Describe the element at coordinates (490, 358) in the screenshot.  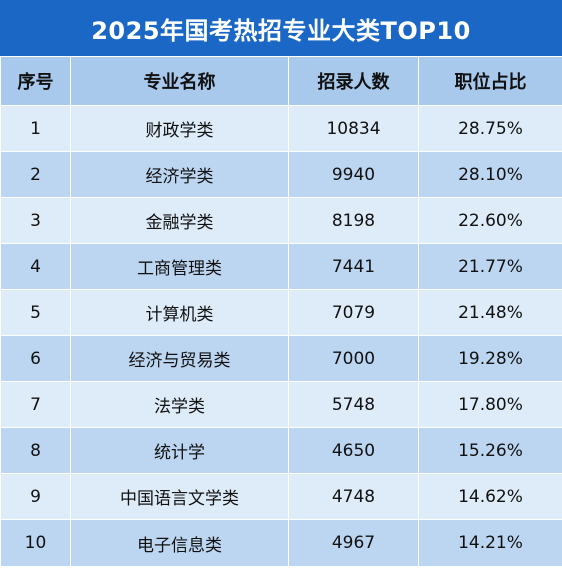
I see `cell-share: 19.28%` at that location.